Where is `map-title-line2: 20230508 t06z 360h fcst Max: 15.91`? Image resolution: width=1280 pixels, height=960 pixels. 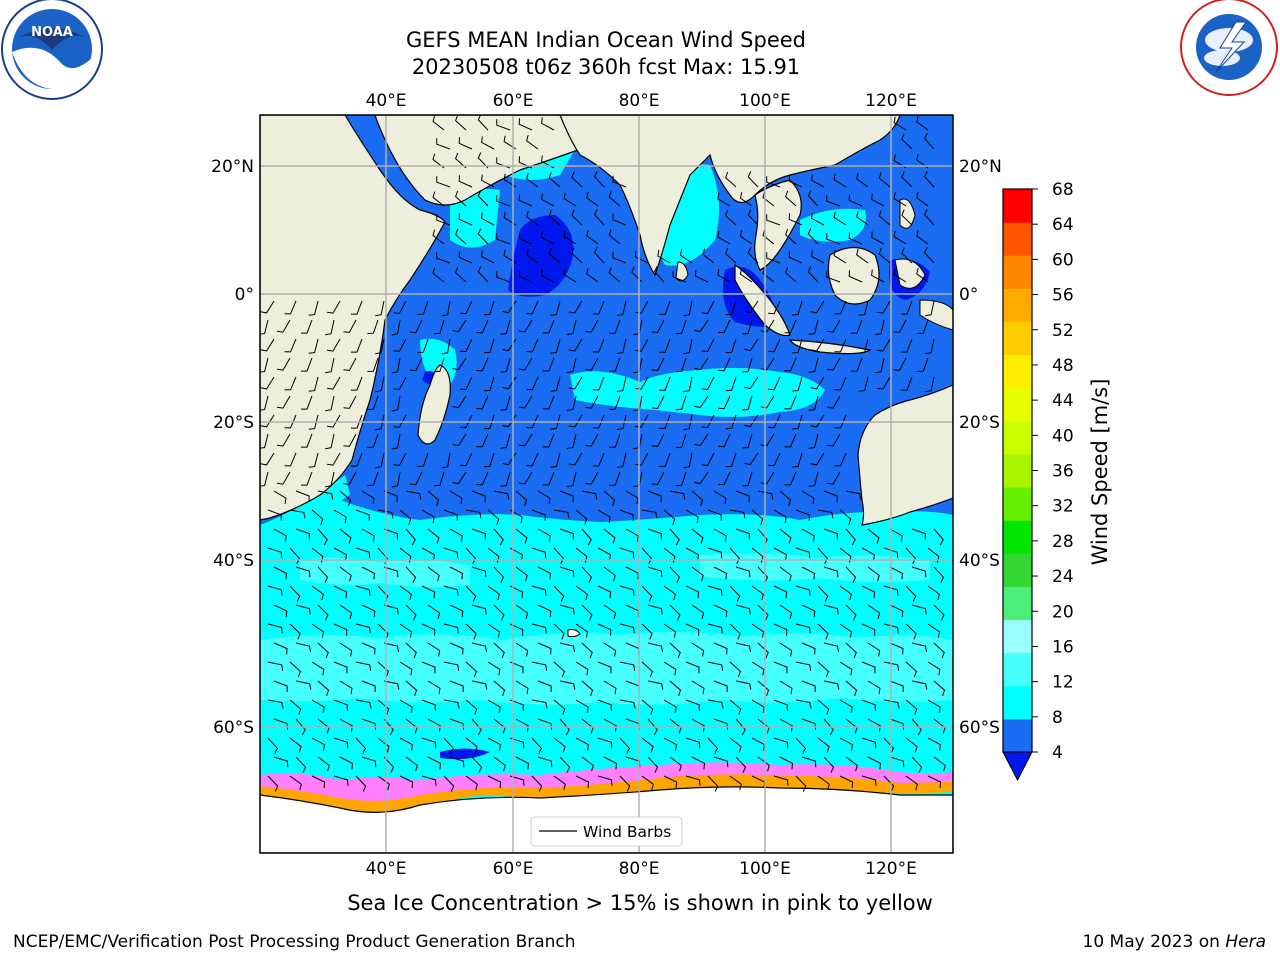 map-title-line2: 20230508 t06z 360h fcst Max: 15.91 is located at coordinates (606, 67).